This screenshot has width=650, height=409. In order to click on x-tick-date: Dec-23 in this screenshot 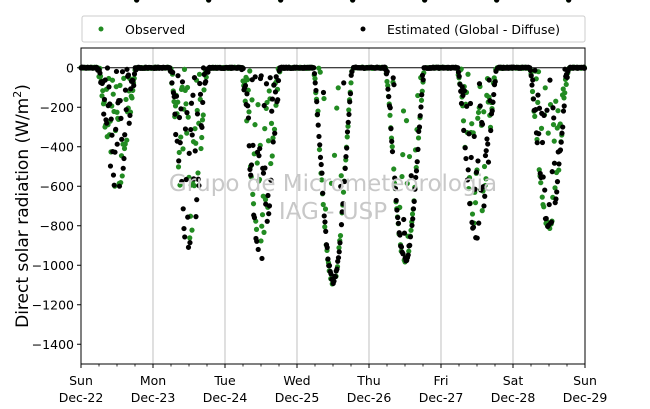, I will do `click(153, 397)`.